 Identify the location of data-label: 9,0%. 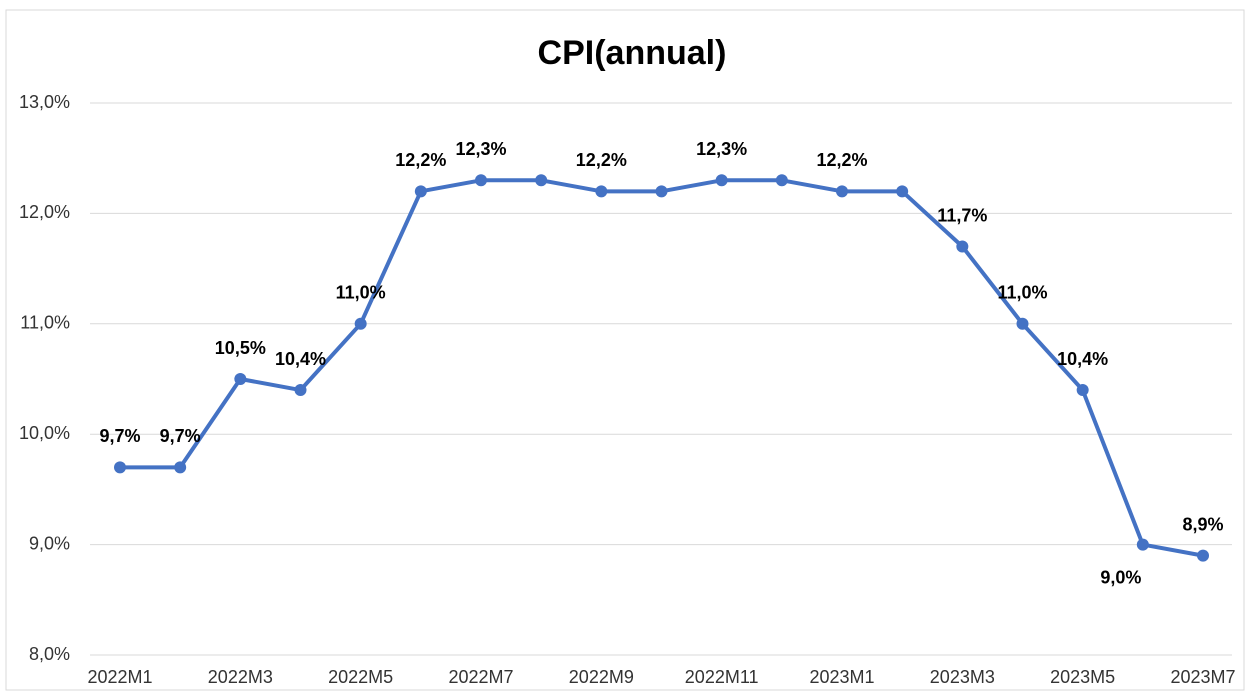
(1120, 577).